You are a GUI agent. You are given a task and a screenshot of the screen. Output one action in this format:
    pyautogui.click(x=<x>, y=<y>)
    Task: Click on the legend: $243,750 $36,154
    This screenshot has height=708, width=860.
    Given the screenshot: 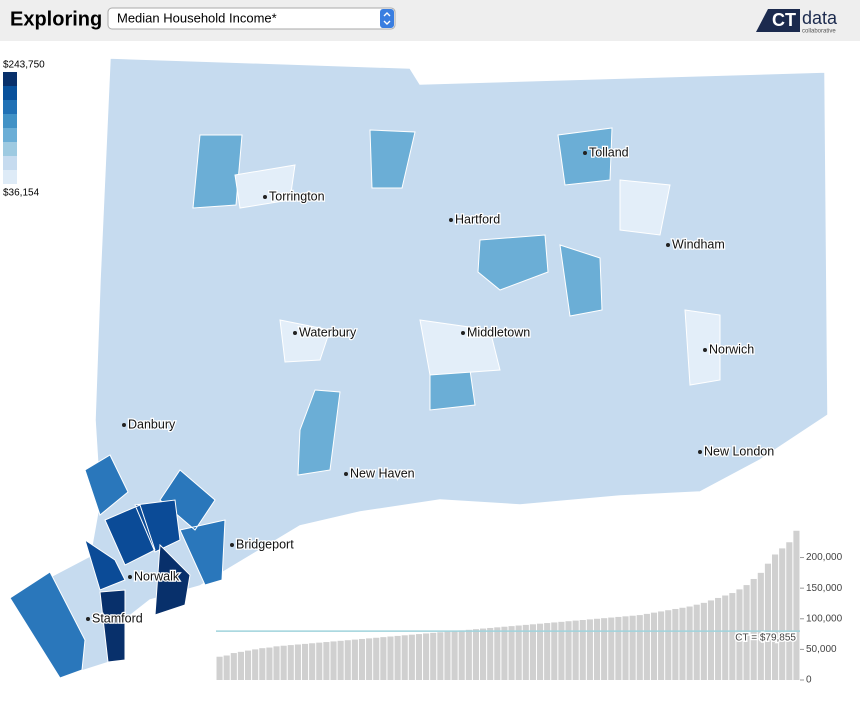 What is the action you would take?
    pyautogui.click(x=24, y=129)
    